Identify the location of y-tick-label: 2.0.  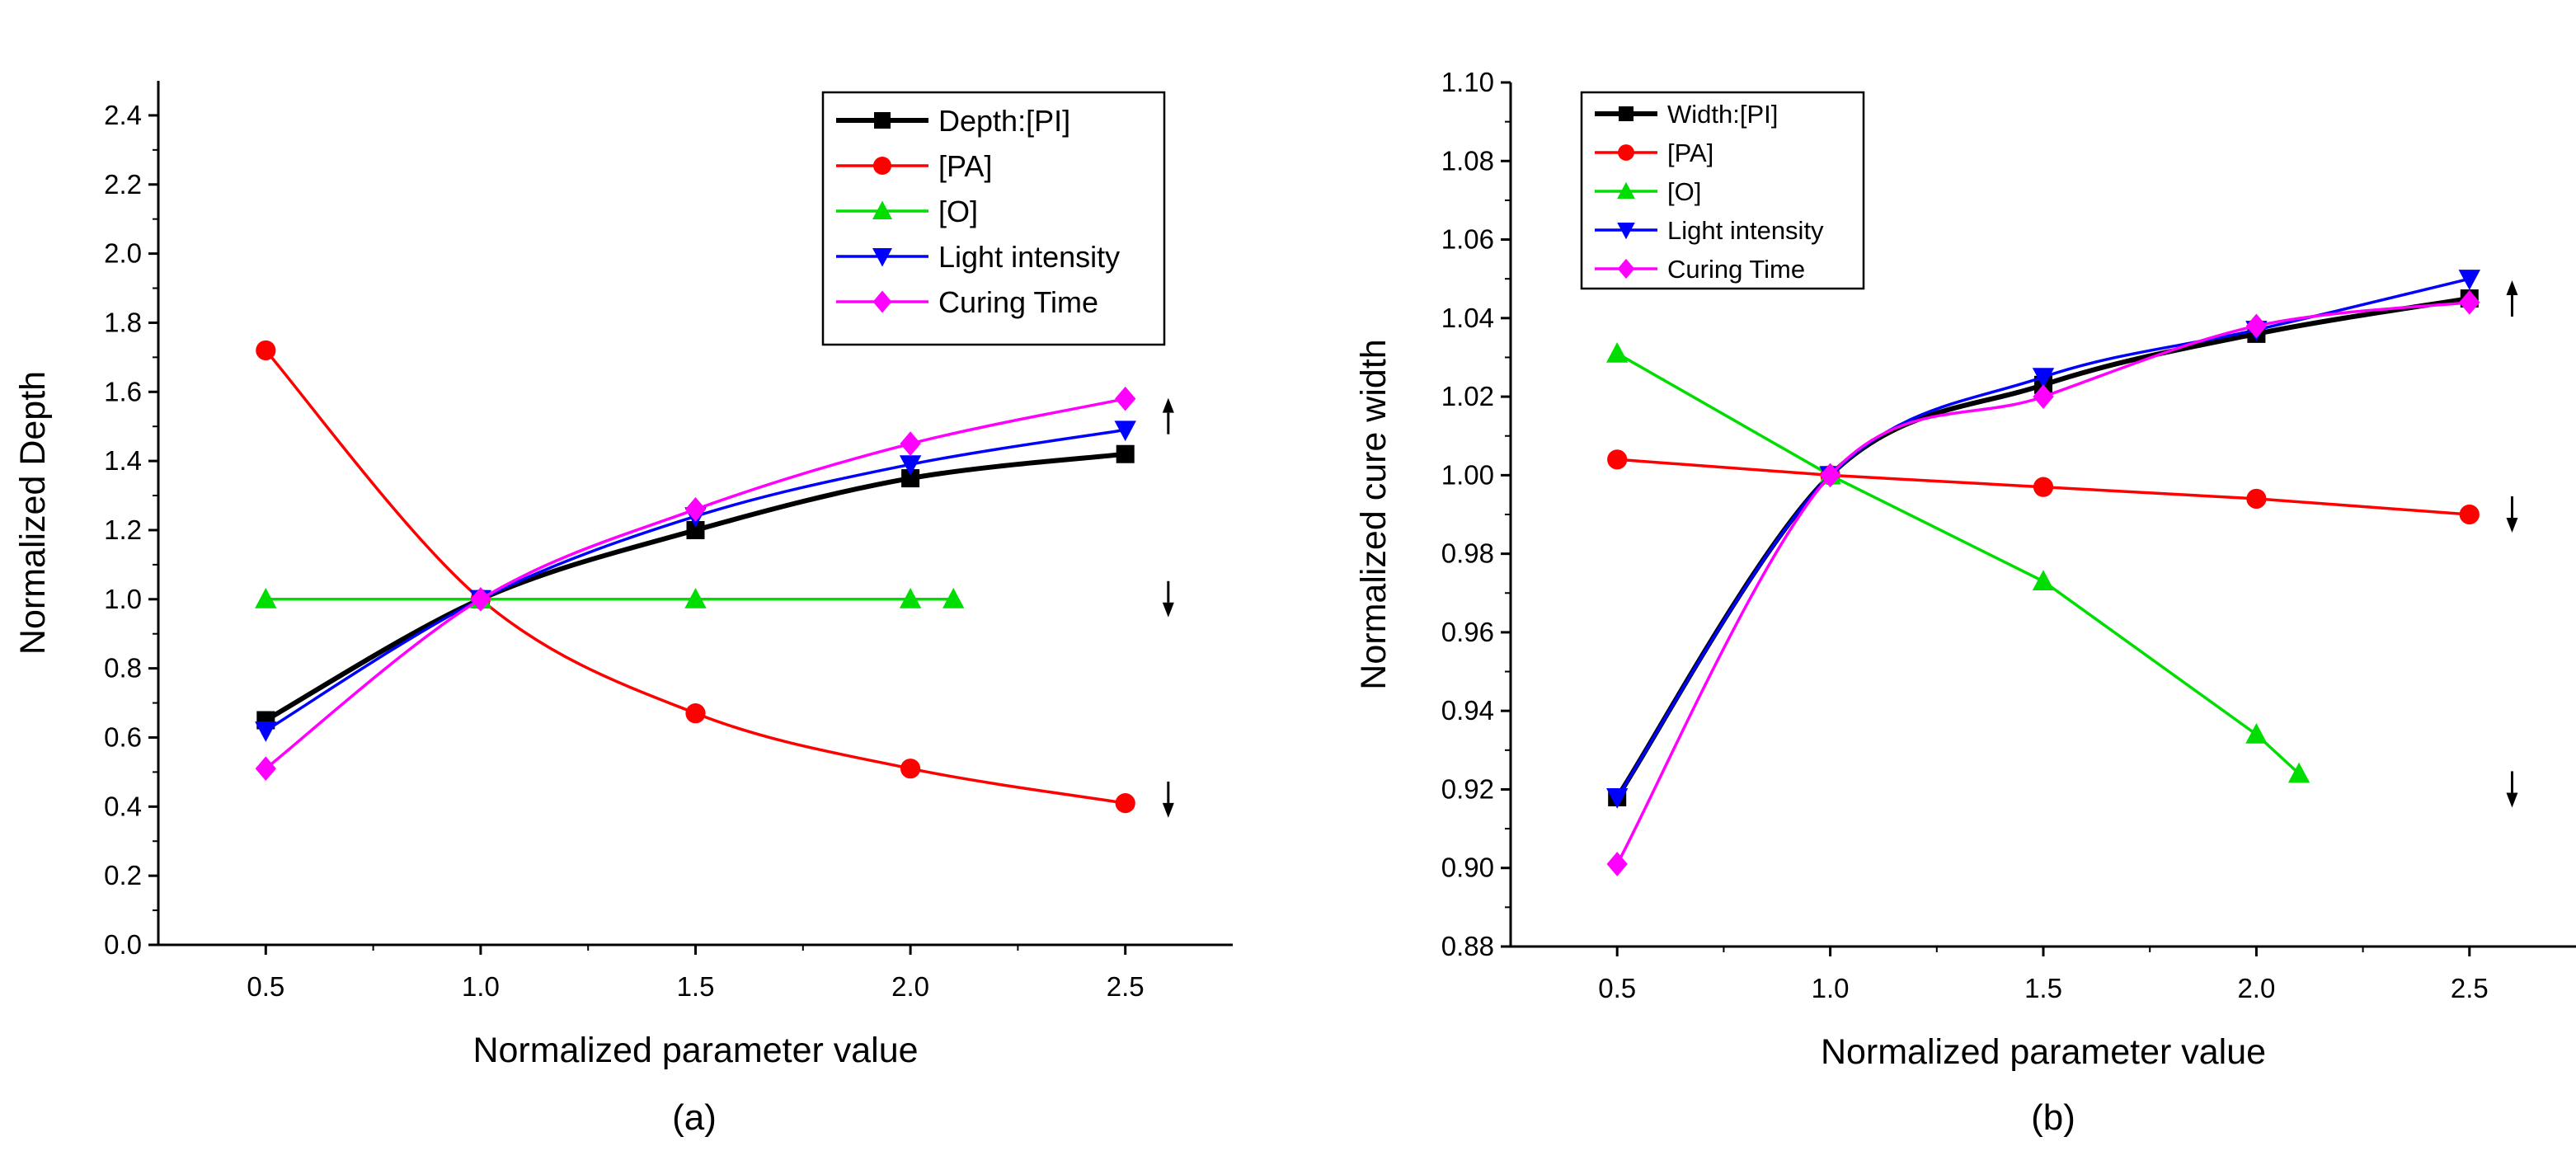
(123, 253).